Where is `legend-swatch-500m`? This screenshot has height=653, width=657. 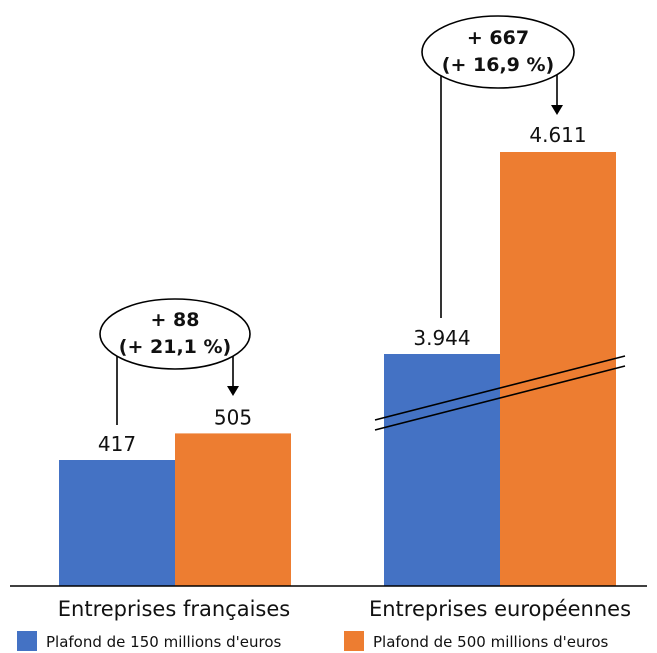 legend-swatch-500m is located at coordinates (354, 641).